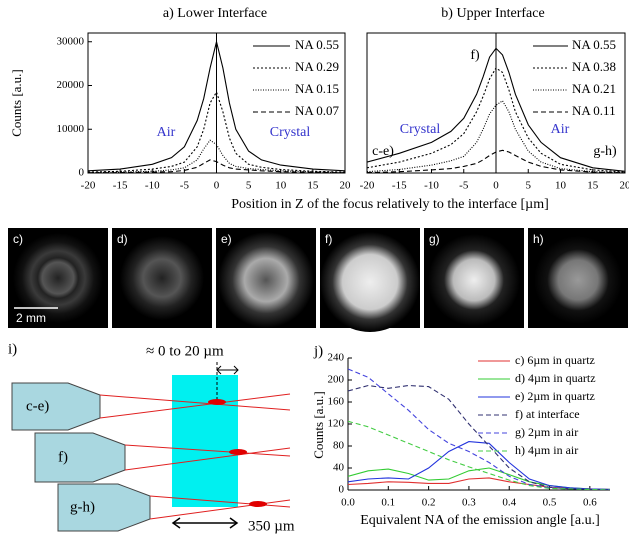  What do you see at coordinates (336, 402) in the screenshot?
I see `y-tick-label: 160` at bounding box center [336, 402].